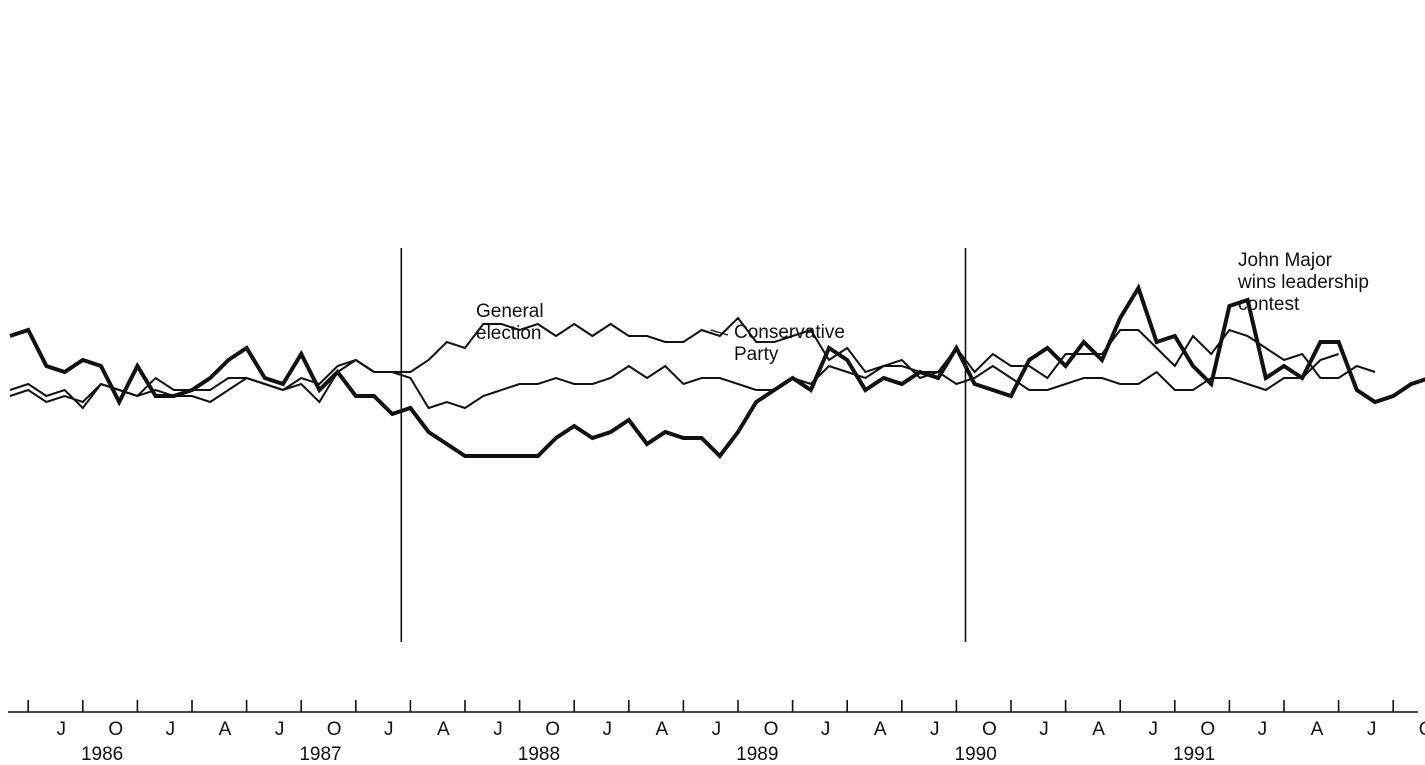  What do you see at coordinates (757, 754) in the screenshot?
I see `year-label: 1989` at bounding box center [757, 754].